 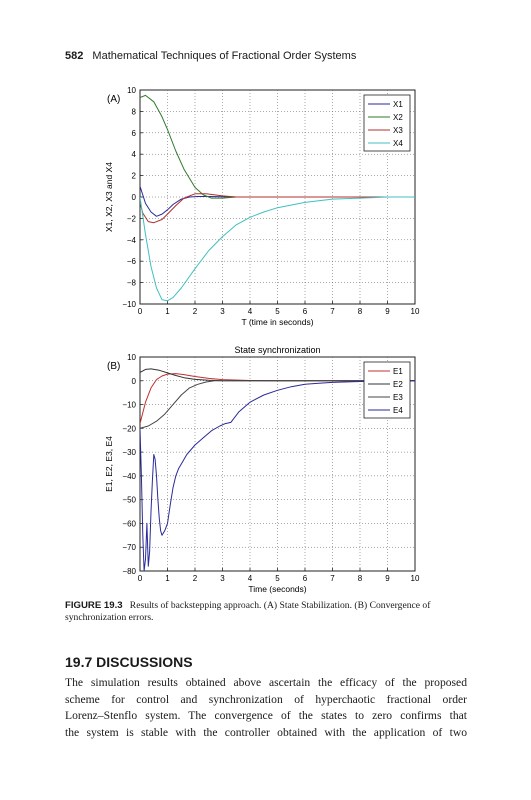 What do you see at coordinates (113, 366) in the screenshot?
I see `chart-b-panel-label: (B)` at bounding box center [113, 366].